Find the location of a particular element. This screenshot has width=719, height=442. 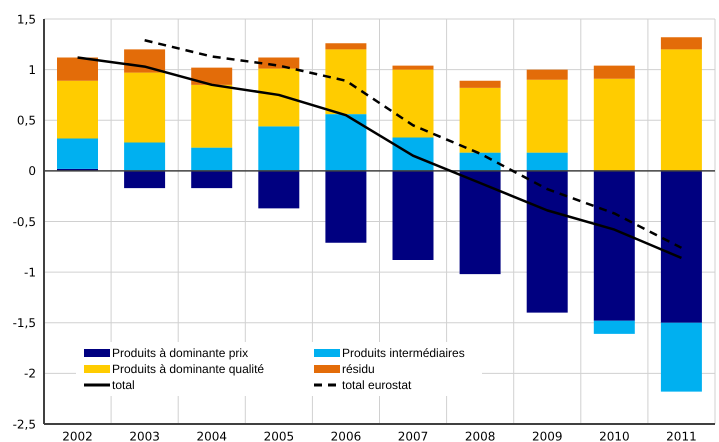

y-tick-label: -2 is located at coordinates (30, 373).